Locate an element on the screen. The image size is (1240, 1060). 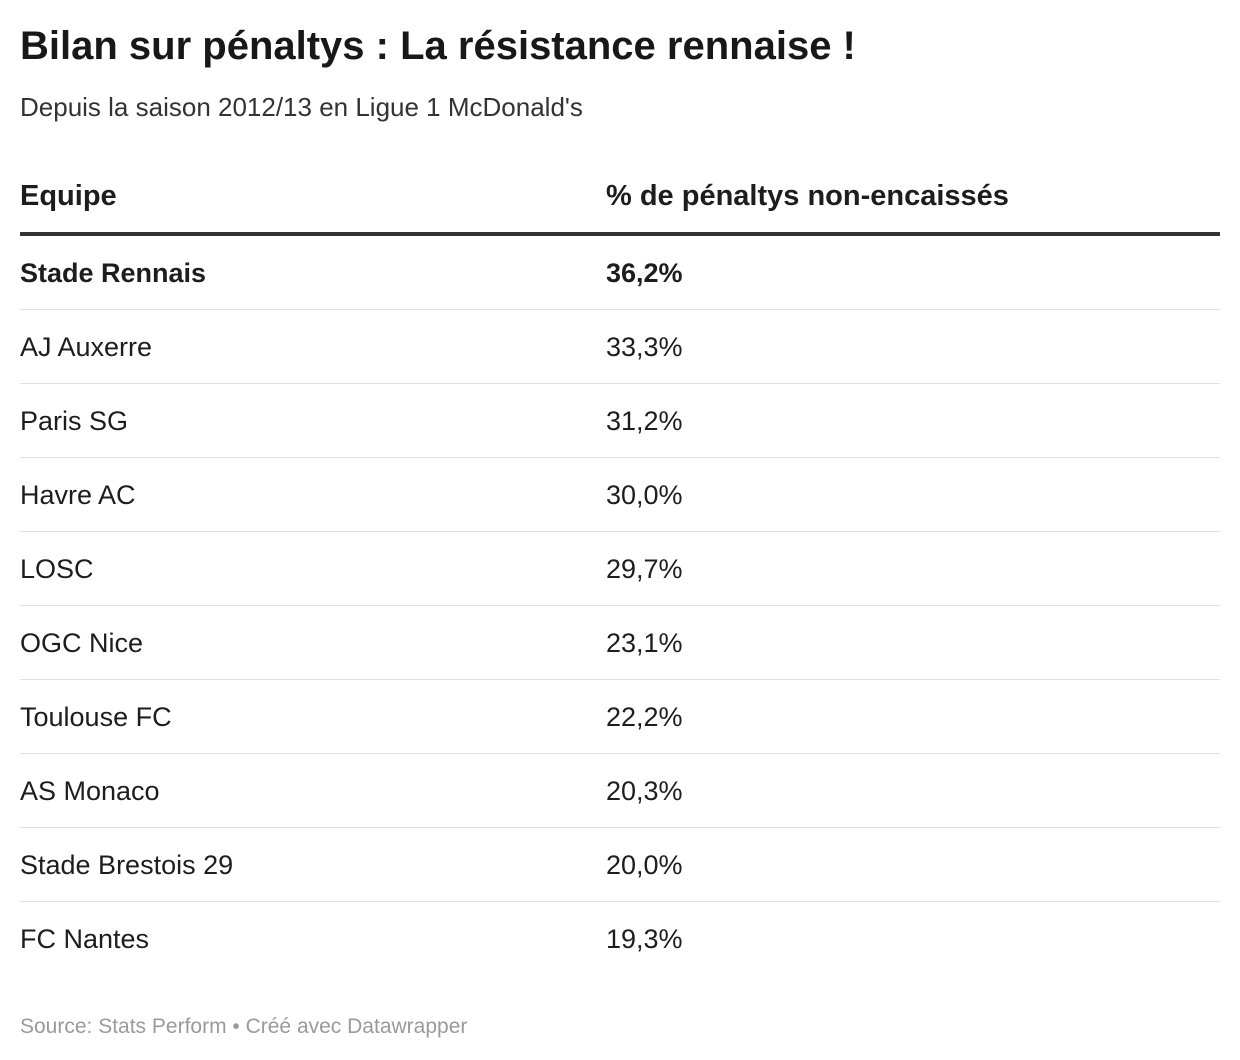
table-row: Stade Rennais 36,2% is located at coordinates (620, 273).